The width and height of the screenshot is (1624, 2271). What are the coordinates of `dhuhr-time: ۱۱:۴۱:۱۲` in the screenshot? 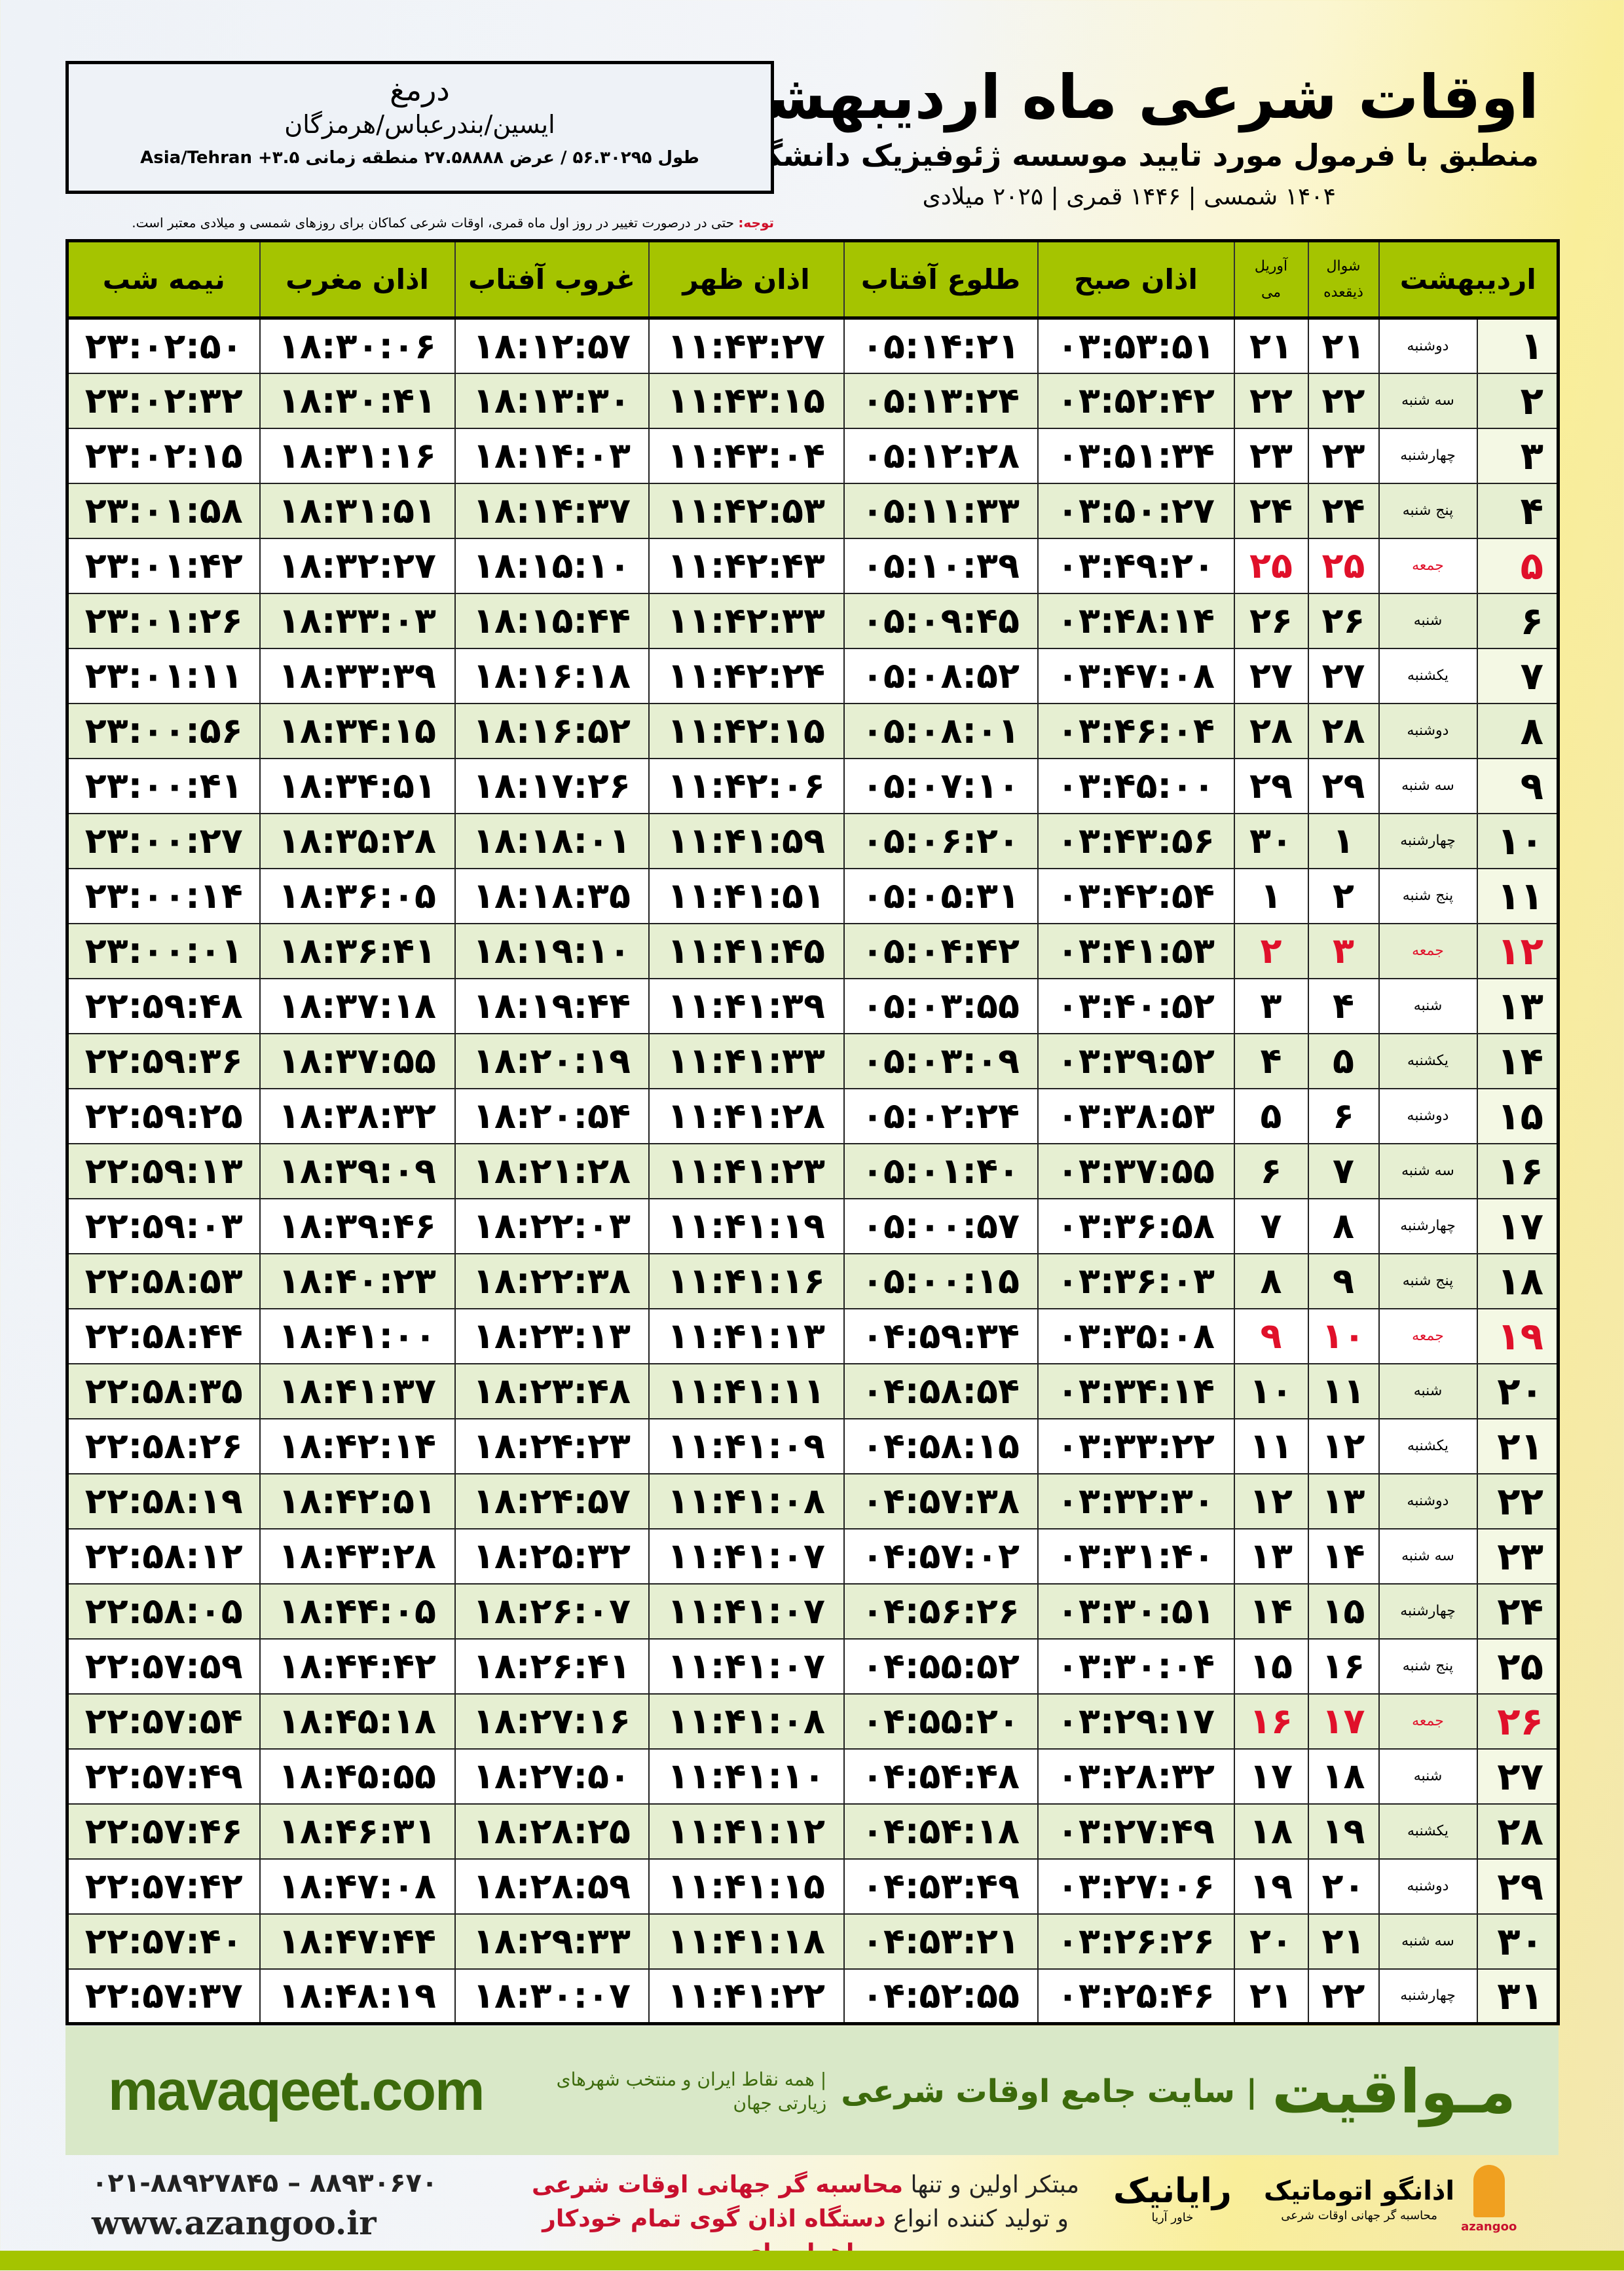 It's located at (746, 1831).